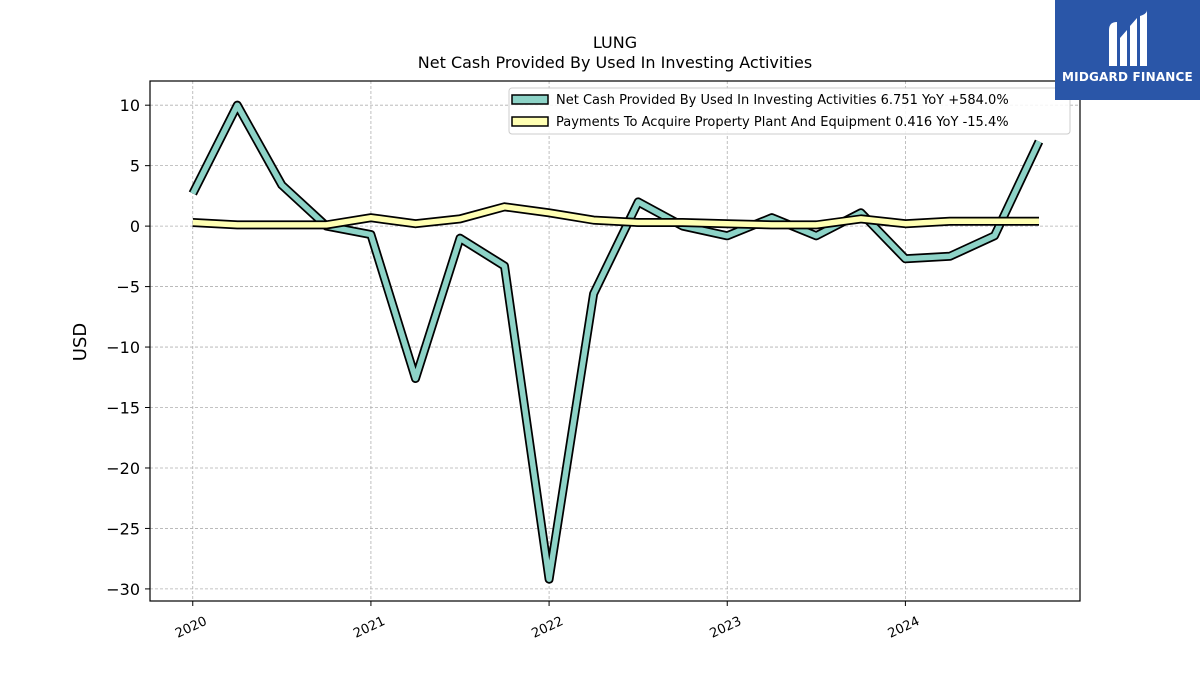  Describe the element at coordinates (123, 347) in the screenshot. I see `y-tick-label: −10` at that location.